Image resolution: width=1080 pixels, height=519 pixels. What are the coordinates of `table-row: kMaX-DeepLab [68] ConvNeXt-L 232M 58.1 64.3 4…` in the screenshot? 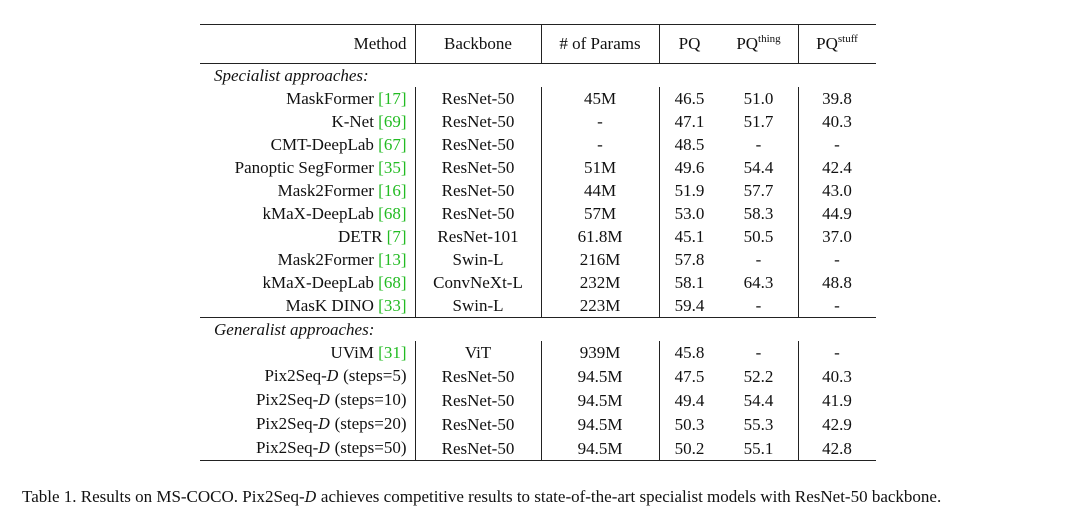 It's located at (538, 282).